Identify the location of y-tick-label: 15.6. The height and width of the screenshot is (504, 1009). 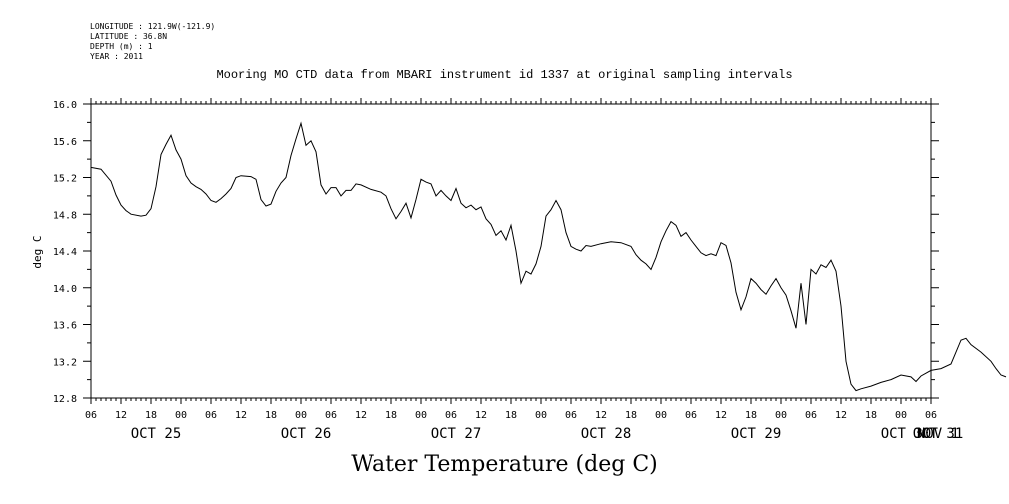
(65, 142).